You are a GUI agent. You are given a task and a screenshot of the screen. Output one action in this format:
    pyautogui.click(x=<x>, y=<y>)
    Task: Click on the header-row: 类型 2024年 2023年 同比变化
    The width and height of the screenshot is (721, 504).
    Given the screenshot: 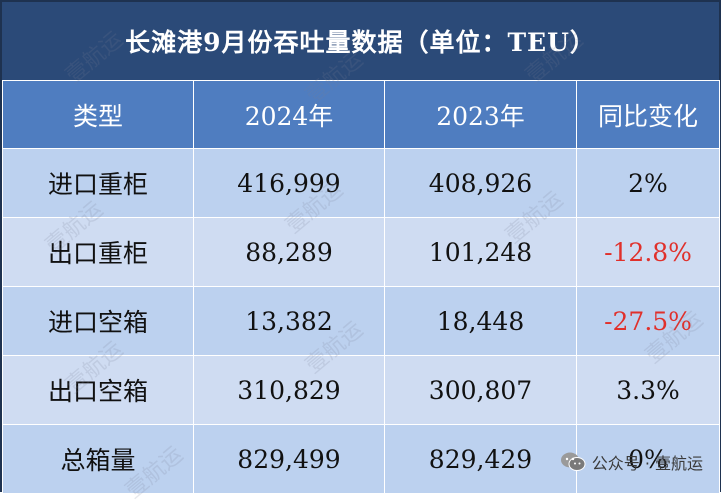 What is the action you would take?
    pyautogui.click(x=361, y=114)
    